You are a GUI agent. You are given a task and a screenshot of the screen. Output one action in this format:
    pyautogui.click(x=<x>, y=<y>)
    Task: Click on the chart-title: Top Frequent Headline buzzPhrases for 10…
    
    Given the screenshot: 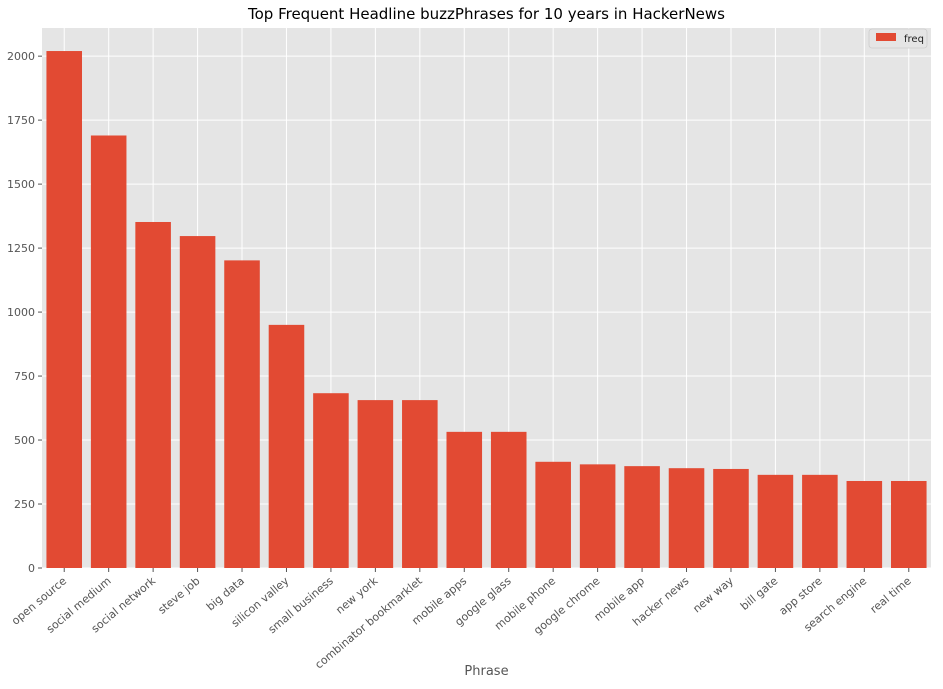 What is the action you would take?
    pyautogui.click(x=486, y=14)
    